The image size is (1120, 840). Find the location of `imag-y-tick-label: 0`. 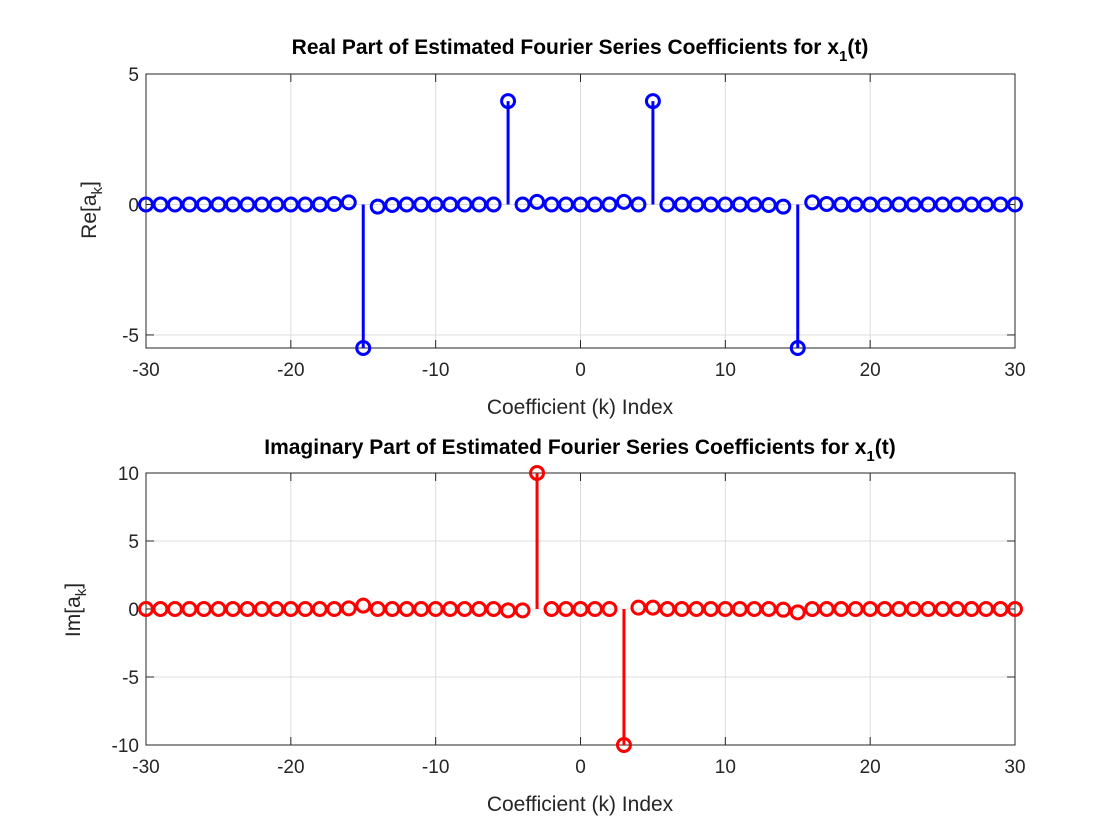

imag-y-tick-label: 0 is located at coordinates (133, 610).